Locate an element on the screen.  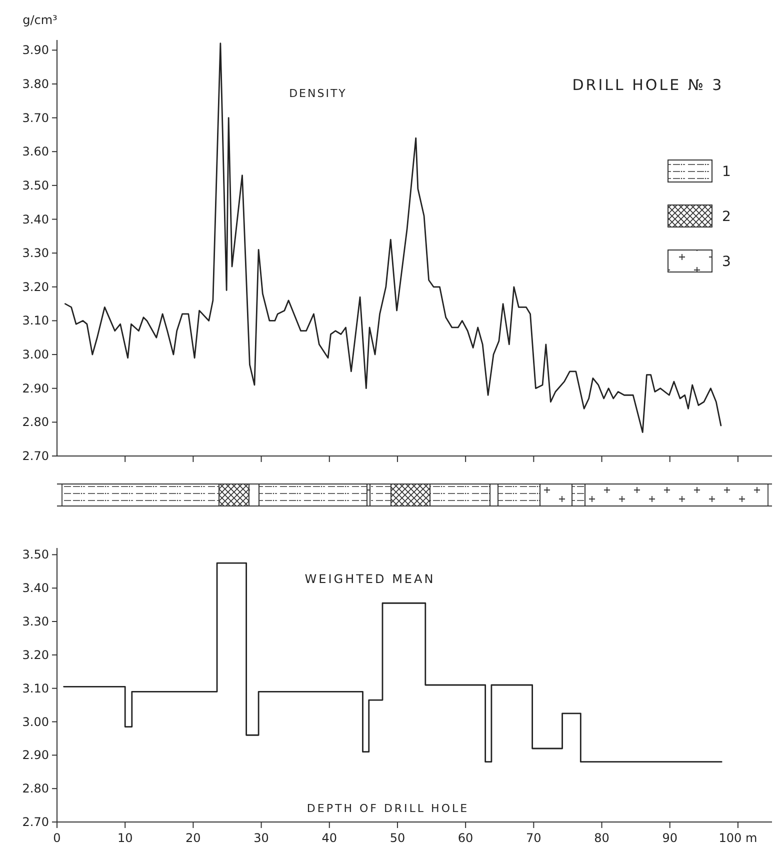
x-tick-label: 90 is located at coordinates (670, 838).